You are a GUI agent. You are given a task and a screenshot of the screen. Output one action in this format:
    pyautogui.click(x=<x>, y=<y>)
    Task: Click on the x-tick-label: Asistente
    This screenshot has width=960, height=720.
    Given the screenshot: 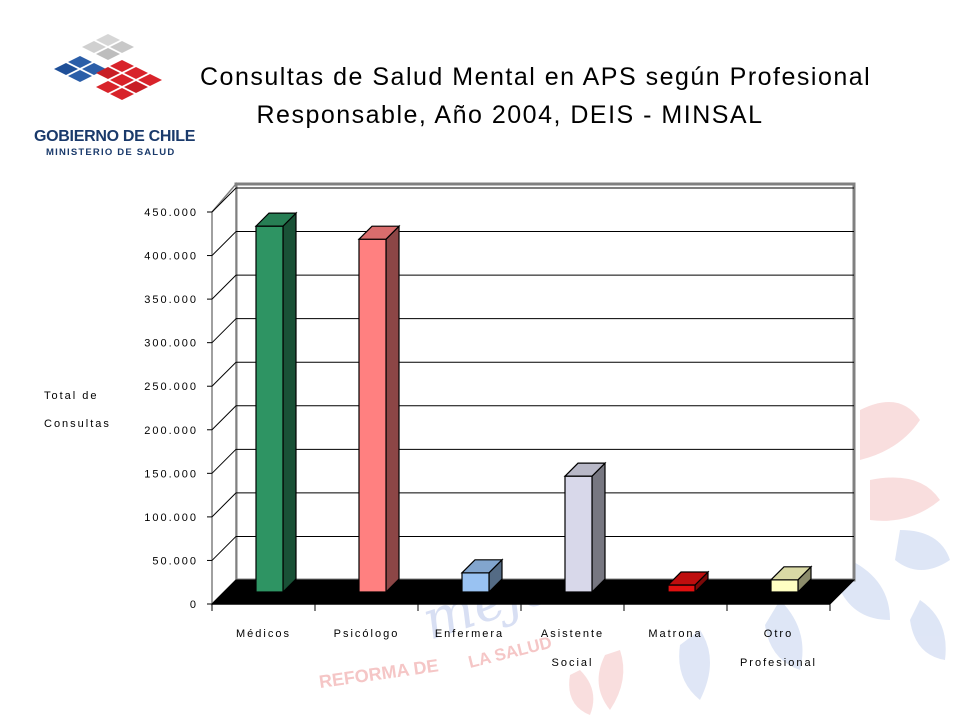 What is the action you would take?
    pyautogui.click(x=572, y=634)
    